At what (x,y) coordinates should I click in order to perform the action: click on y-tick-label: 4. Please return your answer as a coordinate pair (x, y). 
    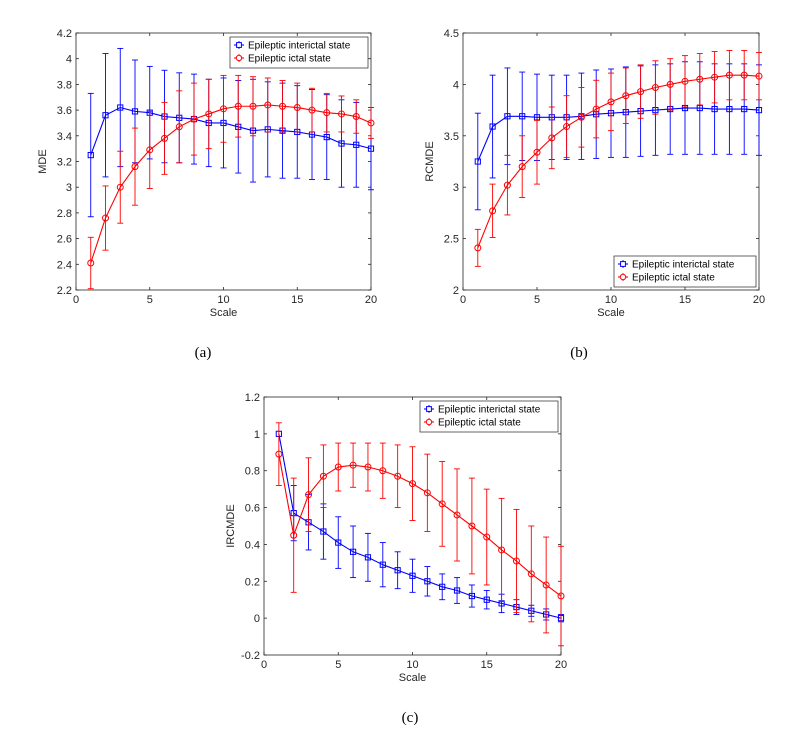
    Looking at the image, I should click on (456, 85).